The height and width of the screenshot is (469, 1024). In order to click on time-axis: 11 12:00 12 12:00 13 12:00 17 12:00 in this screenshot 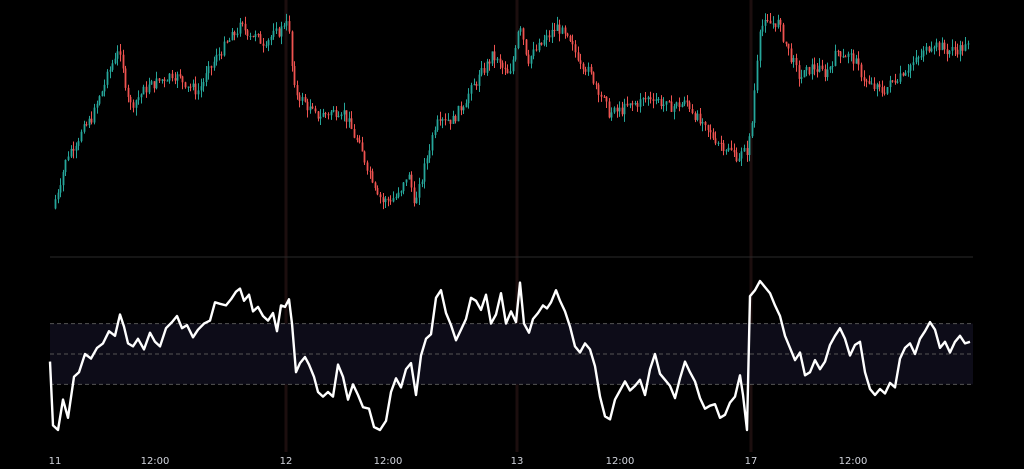, I will do `click(458, 461)`.